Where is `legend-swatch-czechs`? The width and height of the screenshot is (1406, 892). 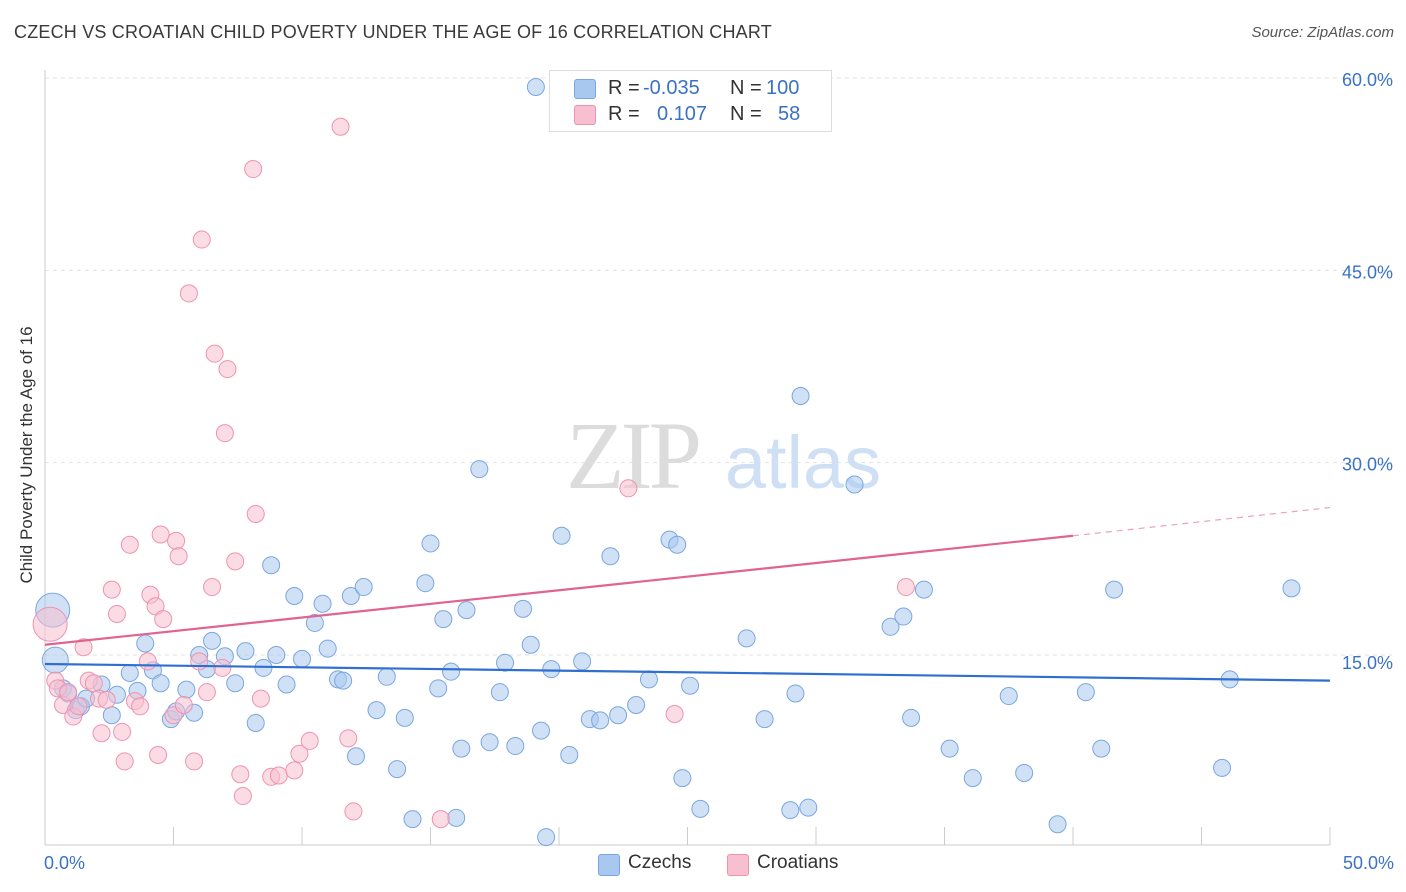
legend-swatch-czechs is located at coordinates (609, 865).